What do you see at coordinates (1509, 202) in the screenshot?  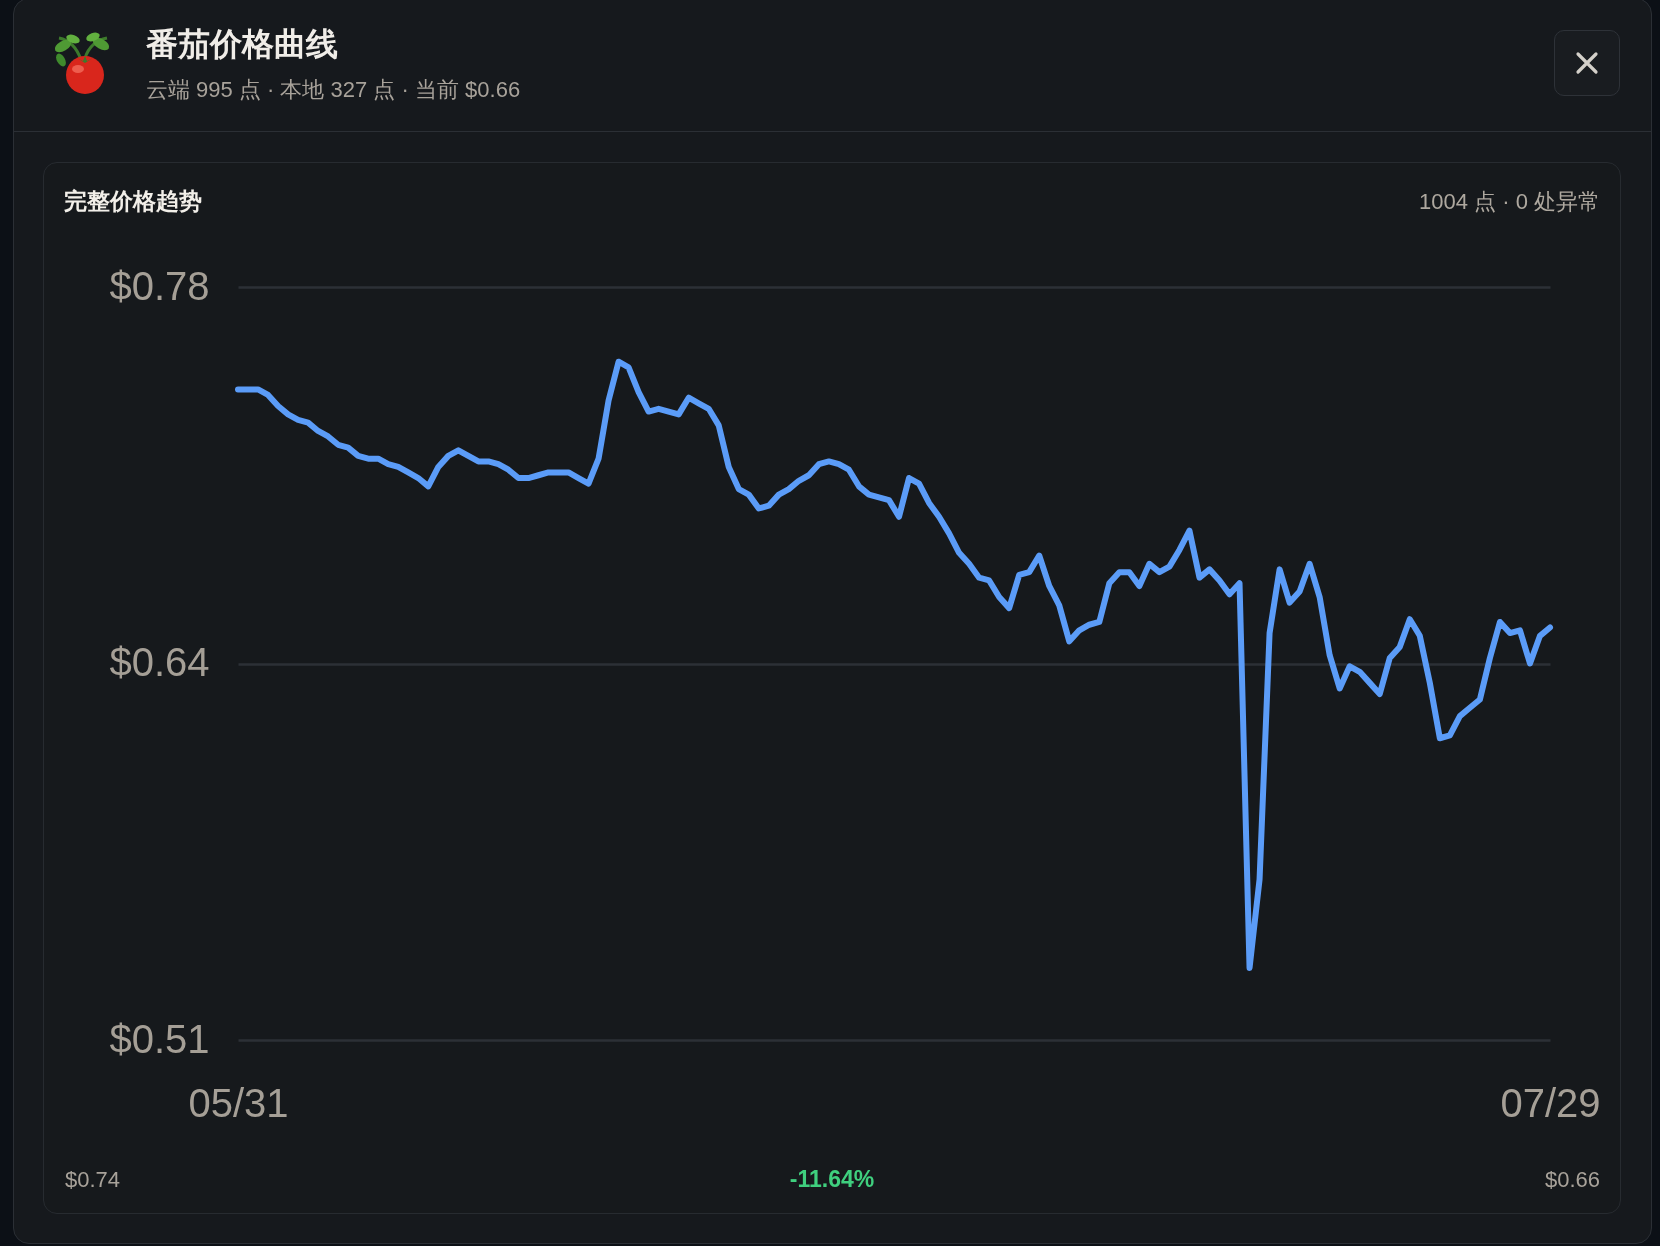 I see `text: 1004 点 · 0 处异常` at bounding box center [1509, 202].